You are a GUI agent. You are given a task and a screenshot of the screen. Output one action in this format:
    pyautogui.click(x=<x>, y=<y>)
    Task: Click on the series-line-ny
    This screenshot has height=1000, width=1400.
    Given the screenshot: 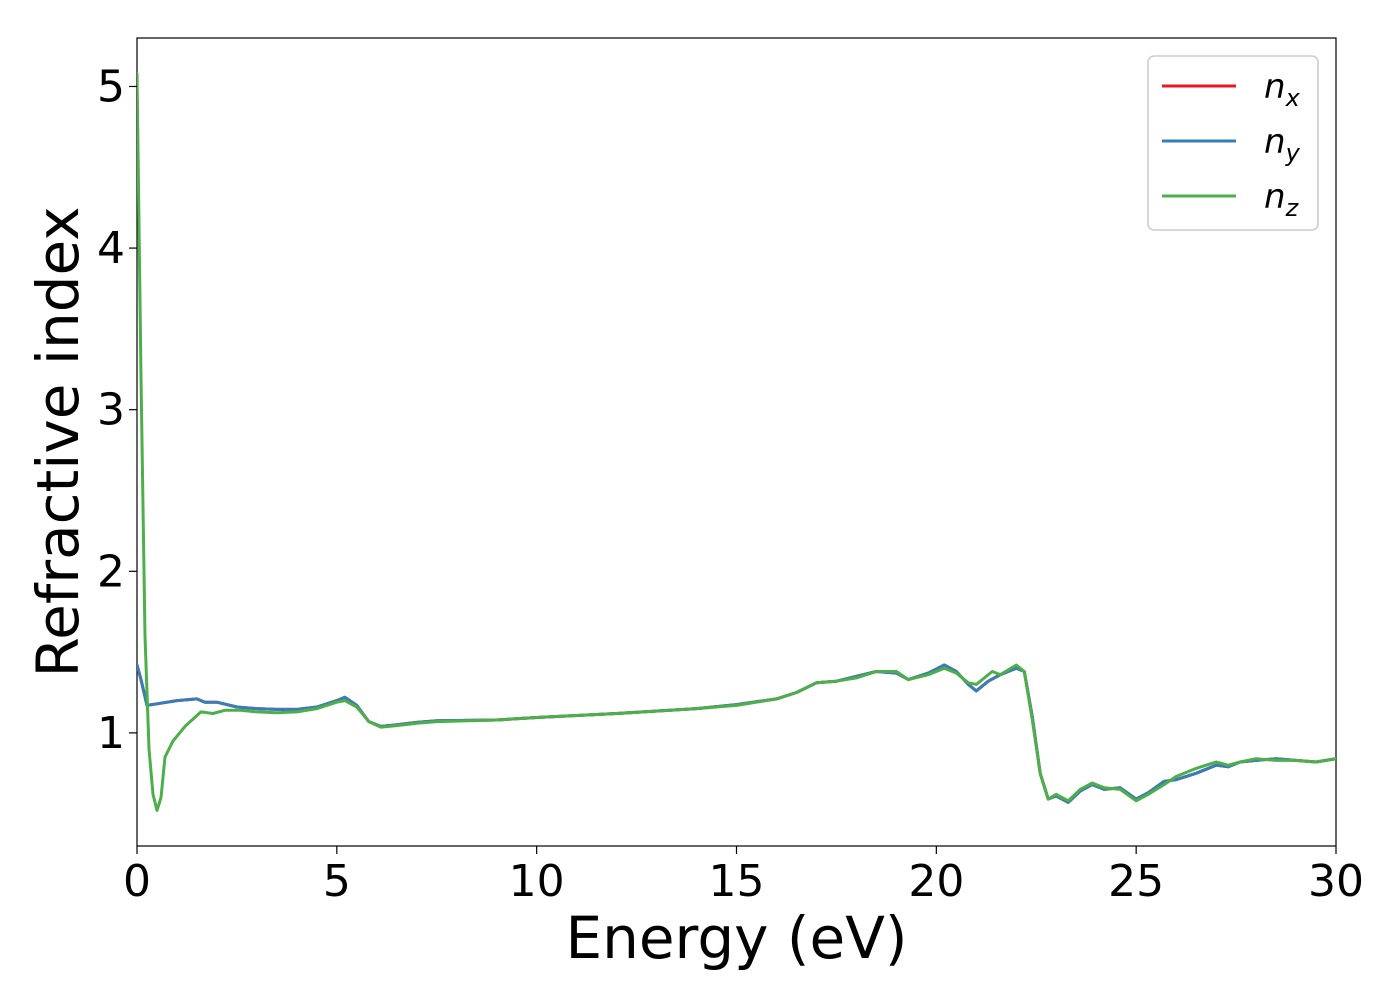 What is the action you would take?
    pyautogui.click(x=736, y=733)
    